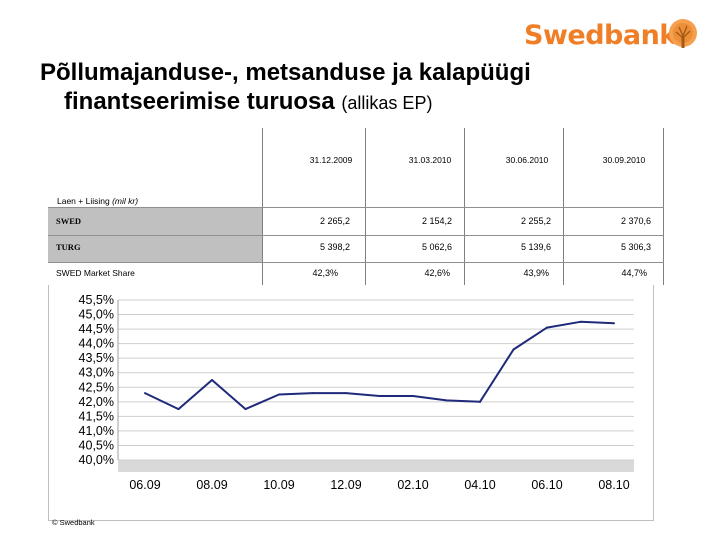 Image resolution: width=720 pixels, height=540 pixels. Describe the element at coordinates (613, 484) in the screenshot. I see `x-tick-label: 08.10` at that location.